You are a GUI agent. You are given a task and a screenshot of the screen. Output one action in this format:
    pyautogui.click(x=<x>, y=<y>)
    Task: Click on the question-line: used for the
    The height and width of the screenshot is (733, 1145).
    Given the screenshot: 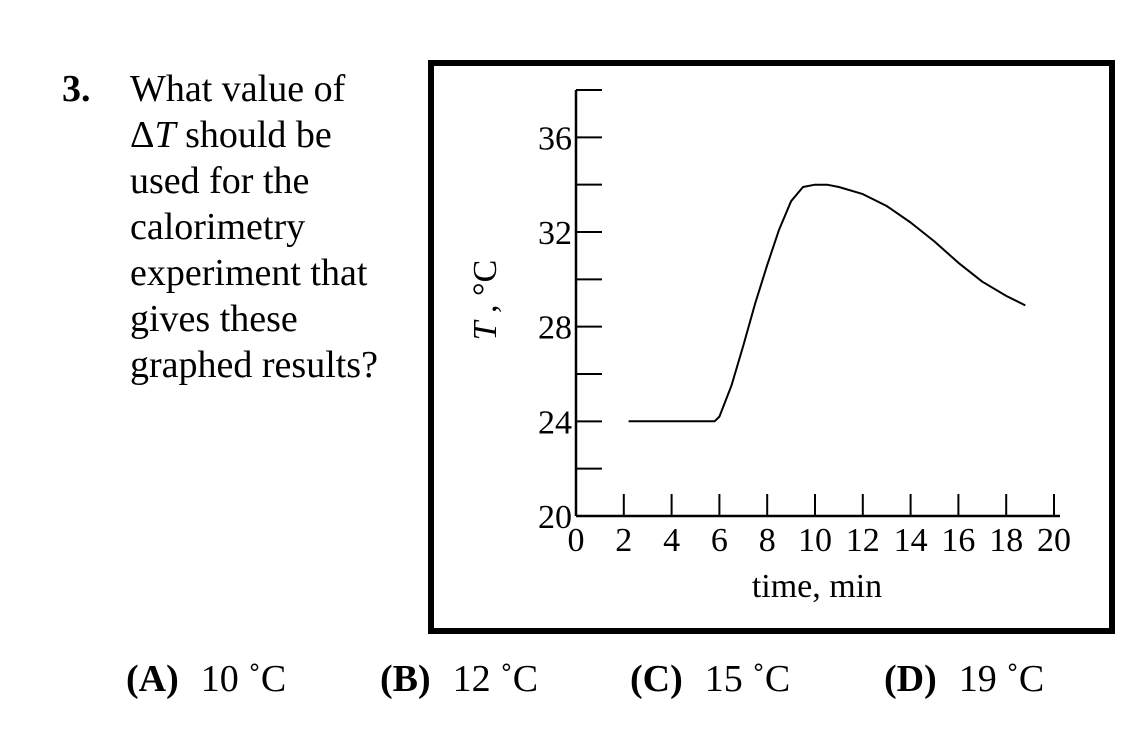 What is the action you would take?
    pyautogui.click(x=220, y=181)
    